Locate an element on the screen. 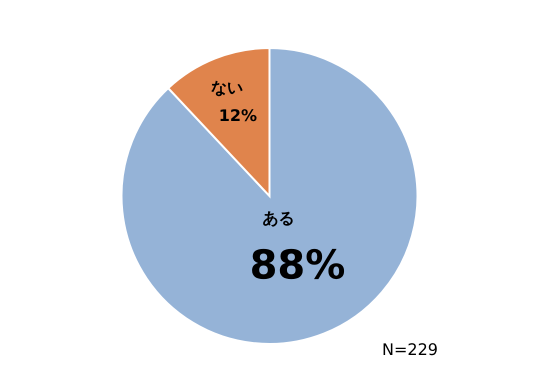 This screenshot has height=392, width=539. data-label: 12% is located at coordinates (237, 116).